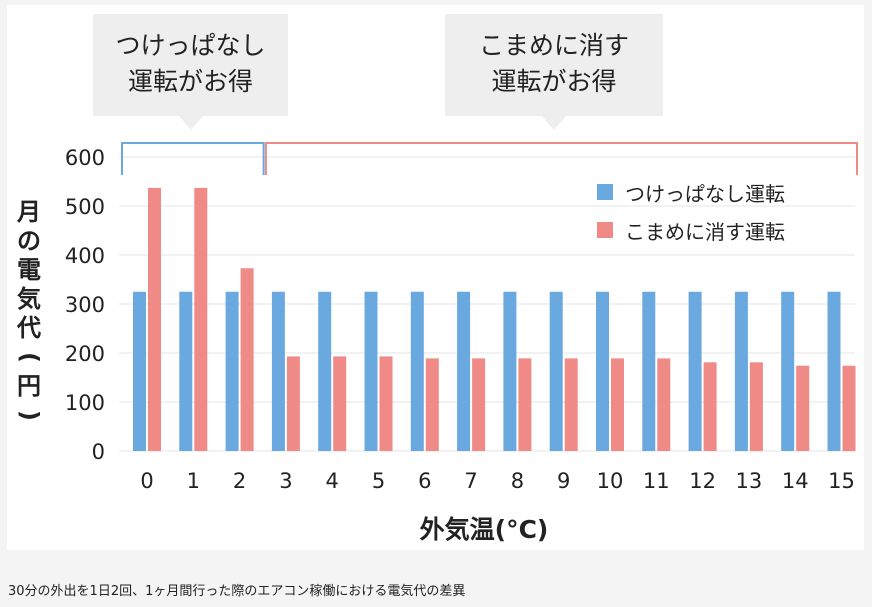  I want to click on y-label-char: 電, so click(29, 270).